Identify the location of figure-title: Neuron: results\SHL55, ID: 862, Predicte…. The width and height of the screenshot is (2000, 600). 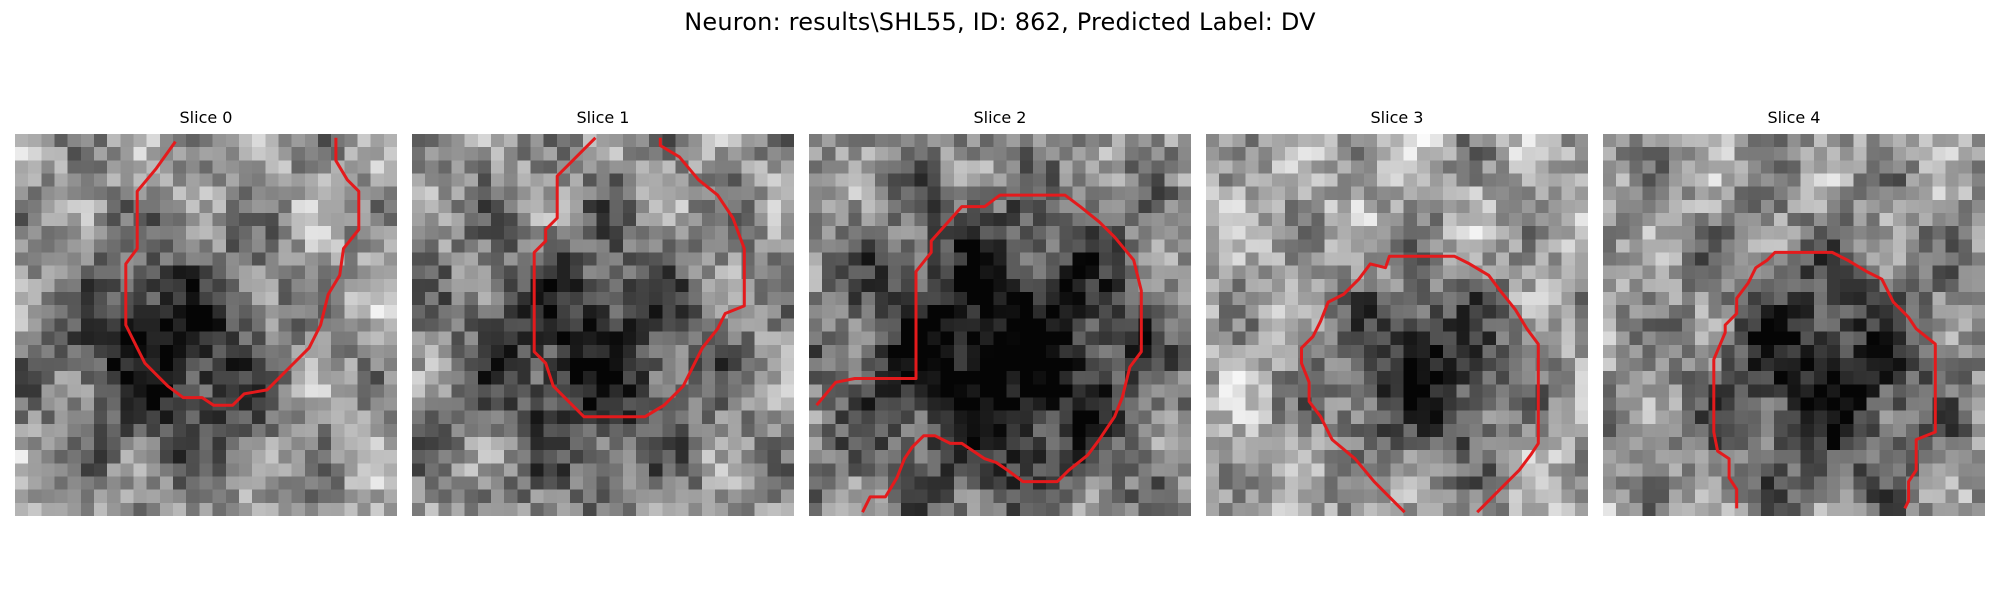
(1000, 22).